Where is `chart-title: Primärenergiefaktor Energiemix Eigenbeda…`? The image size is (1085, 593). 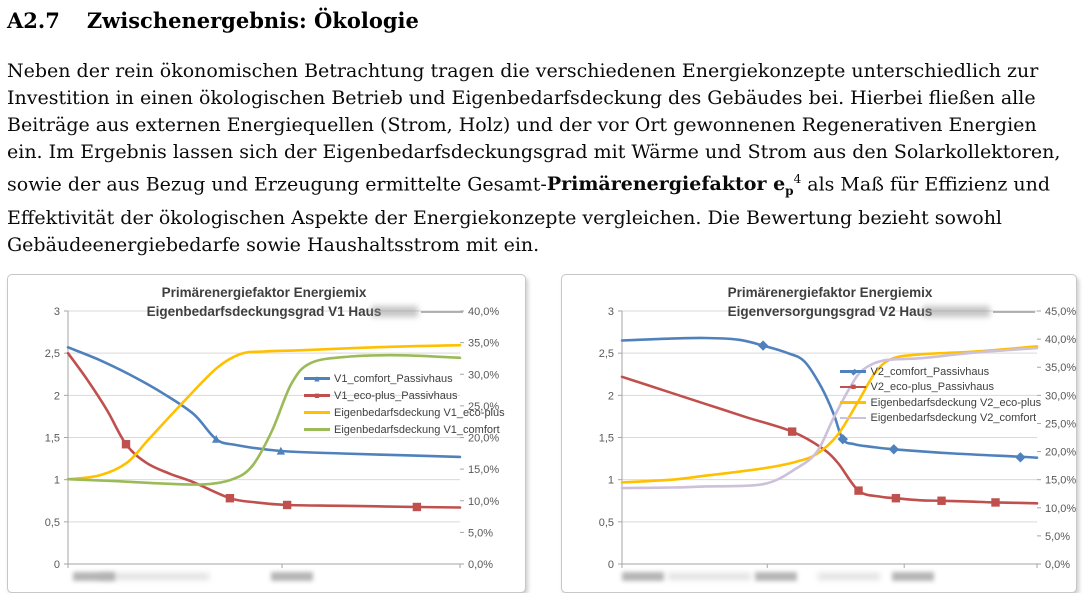 chart-title: Primärenergiefaktor Energiemix Eigenbeda… is located at coordinates (265, 303).